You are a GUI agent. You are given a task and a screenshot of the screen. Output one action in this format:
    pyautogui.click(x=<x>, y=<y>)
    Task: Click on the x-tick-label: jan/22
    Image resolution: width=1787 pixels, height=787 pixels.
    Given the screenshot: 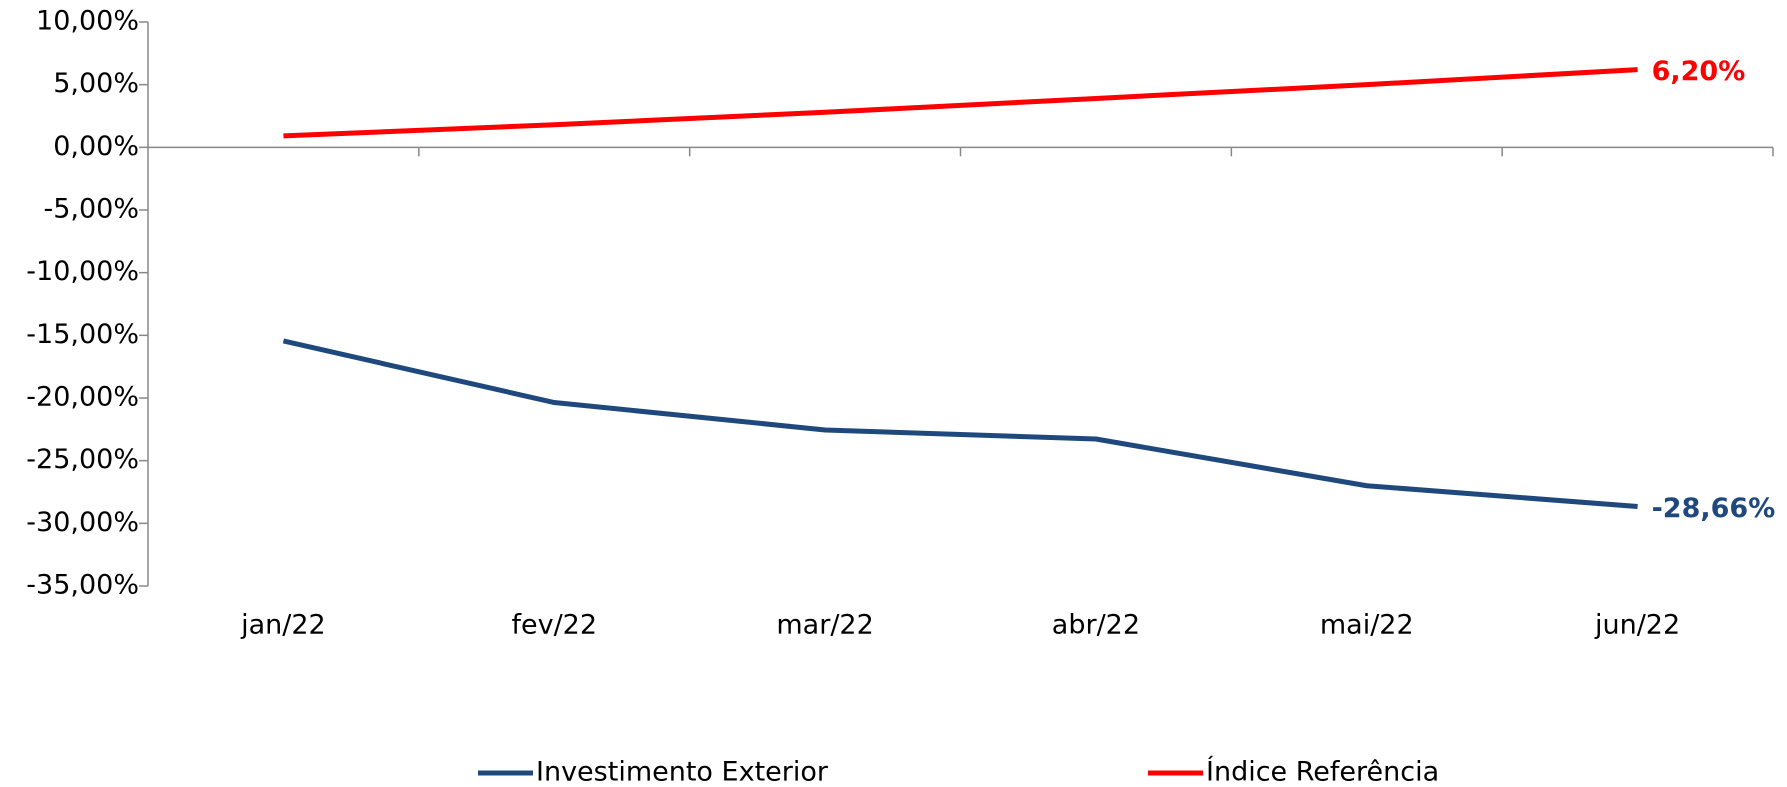 What is the action you would take?
    pyautogui.click(x=283, y=625)
    